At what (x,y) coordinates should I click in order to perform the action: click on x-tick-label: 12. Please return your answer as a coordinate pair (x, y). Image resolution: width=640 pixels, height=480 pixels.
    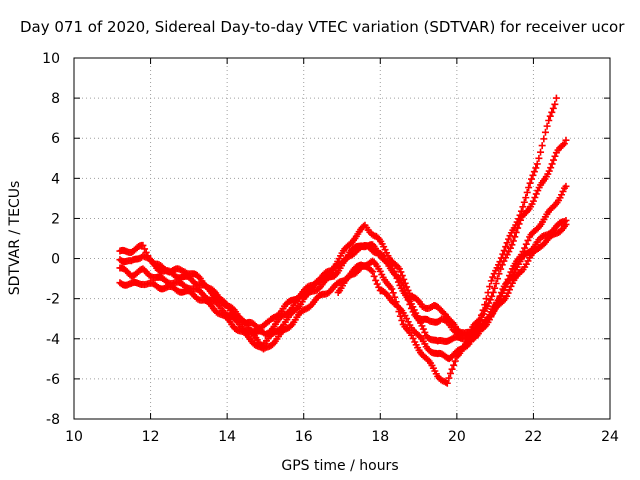
    Looking at the image, I should click on (151, 437).